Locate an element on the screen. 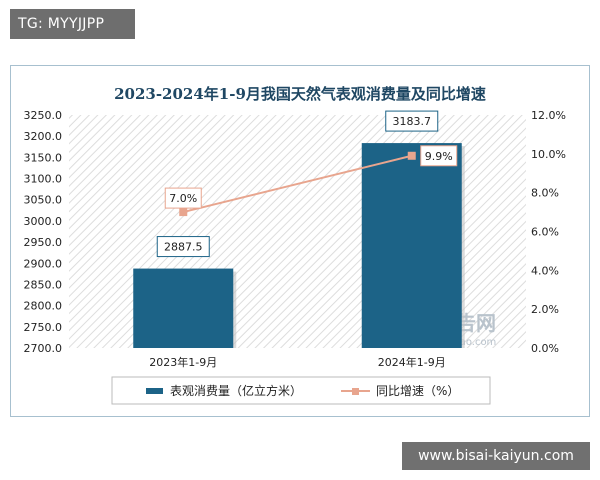 Image resolution: width=600 pixels, height=480 pixels. left-tick-label: 2700.0 is located at coordinates (43, 348).